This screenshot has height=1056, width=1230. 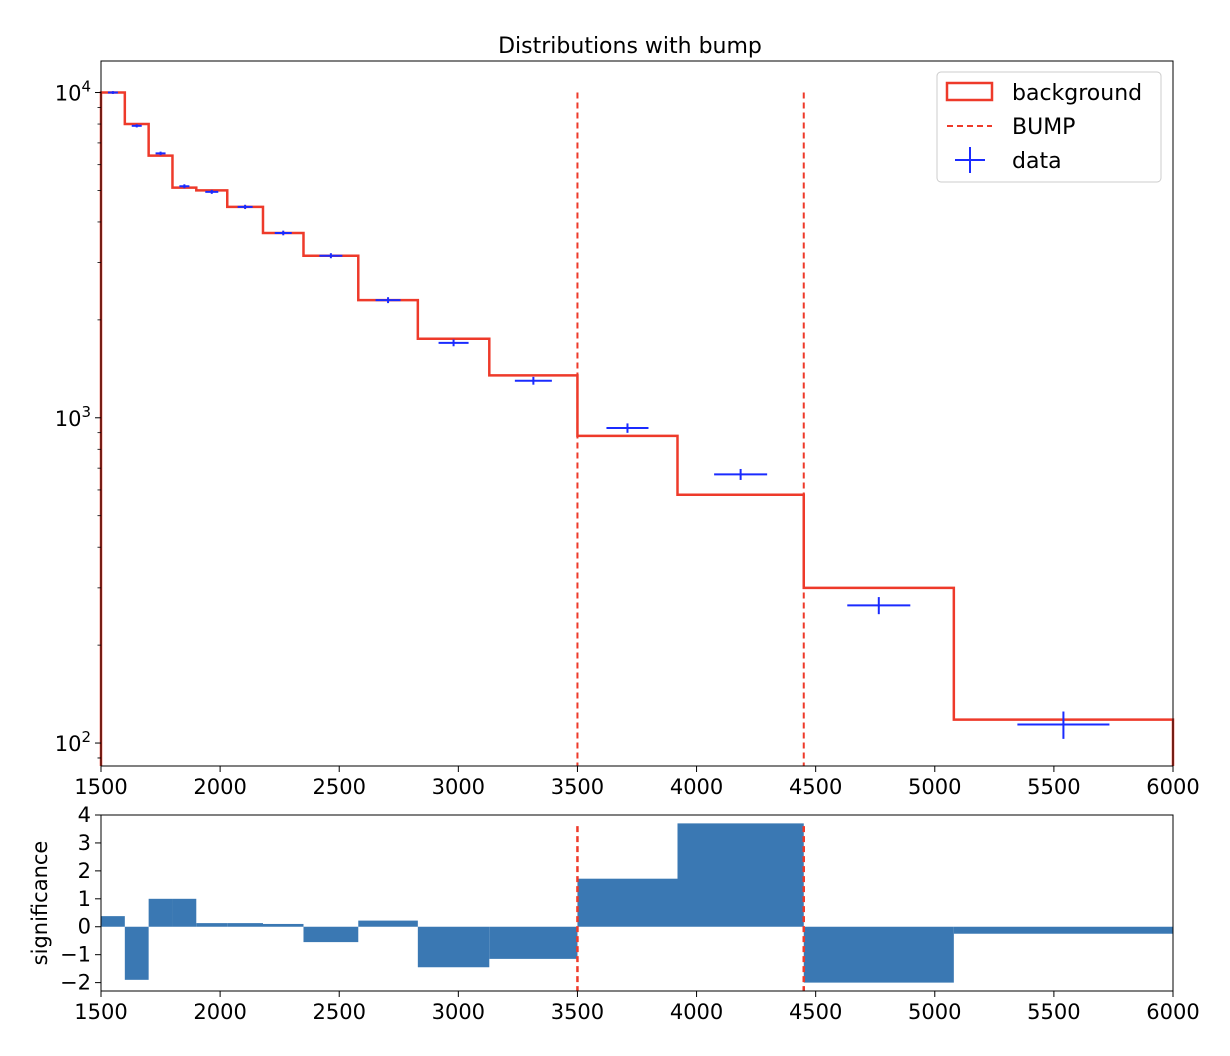 I want to click on legend-swatch-background, so click(x=969, y=91).